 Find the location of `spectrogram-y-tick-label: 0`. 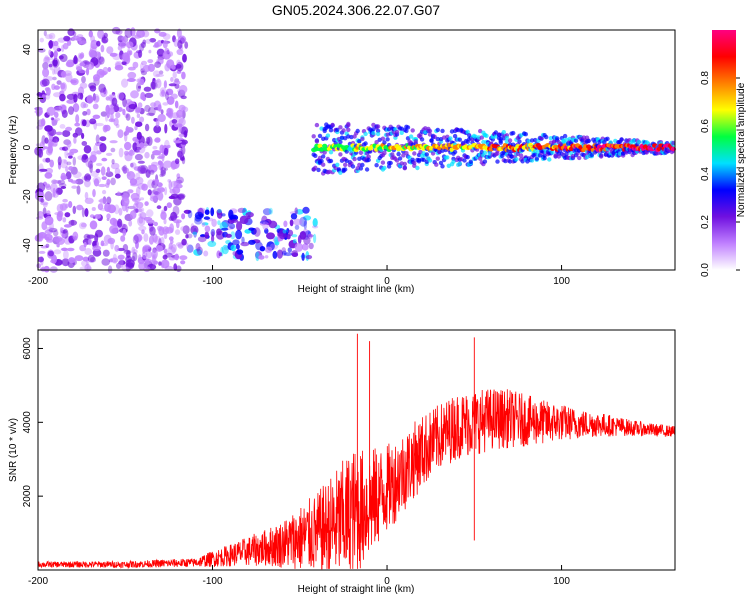

spectrogram-y-tick-label: 0 is located at coordinates (27, 147).